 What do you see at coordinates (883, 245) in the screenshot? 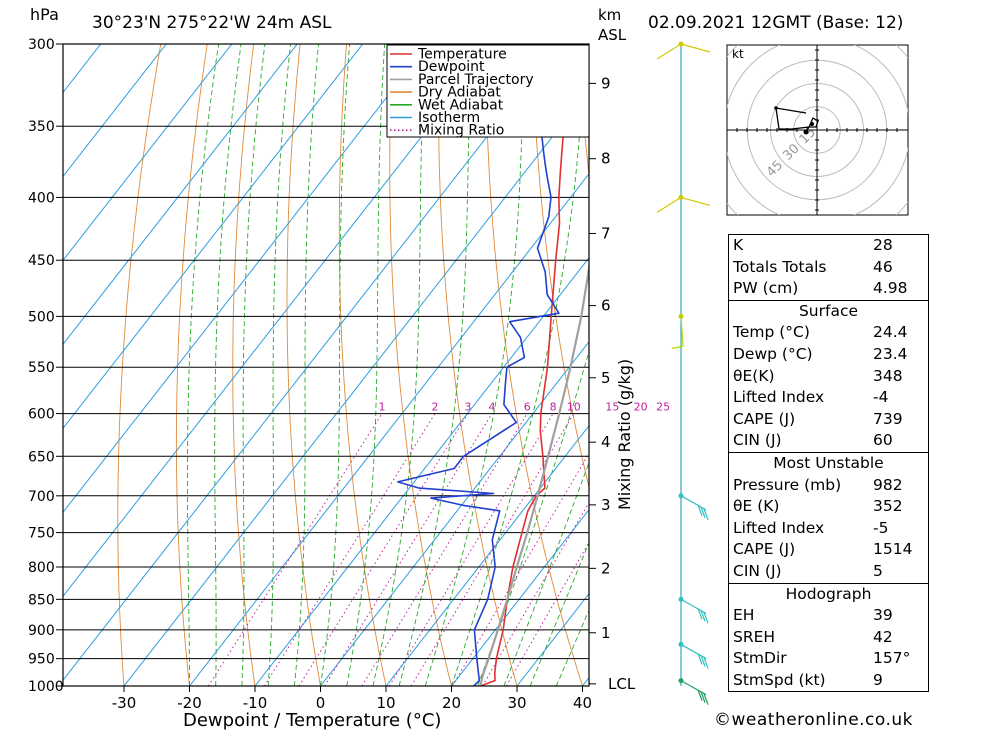
I see `index-value: 28` at bounding box center [883, 245].